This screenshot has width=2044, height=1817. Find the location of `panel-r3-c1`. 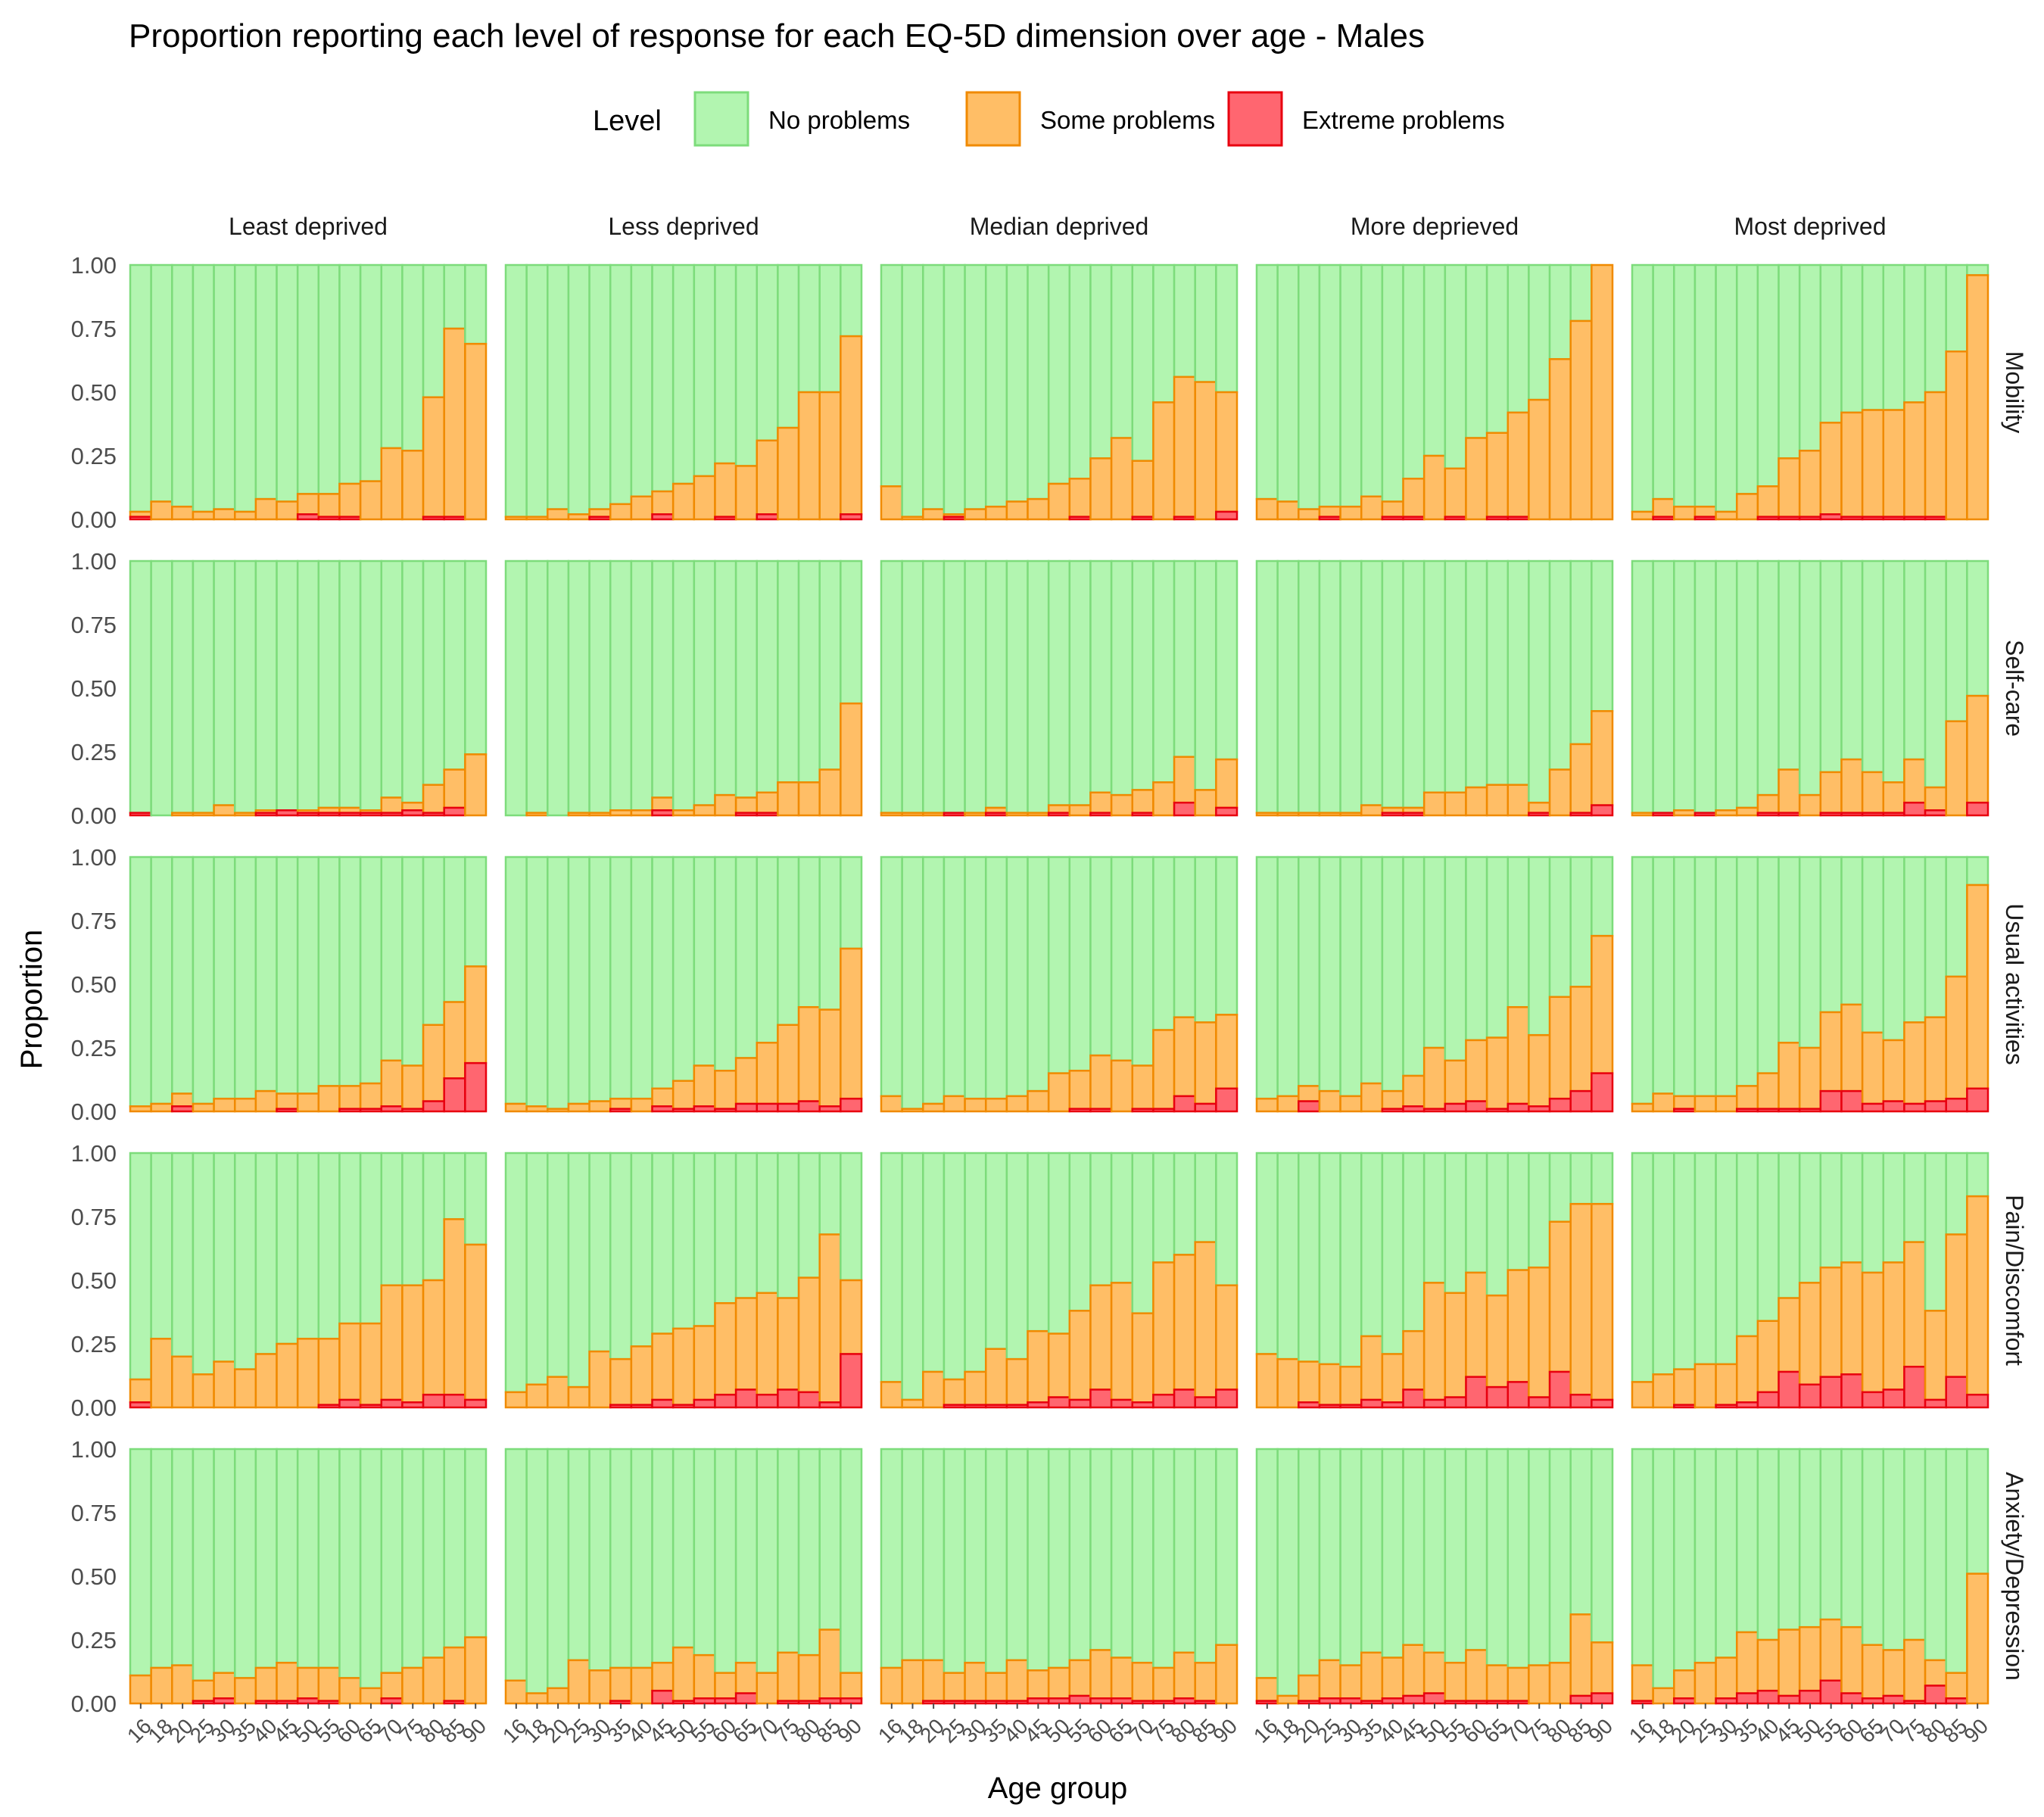

panel-r3-c1 is located at coordinates (683, 1280).